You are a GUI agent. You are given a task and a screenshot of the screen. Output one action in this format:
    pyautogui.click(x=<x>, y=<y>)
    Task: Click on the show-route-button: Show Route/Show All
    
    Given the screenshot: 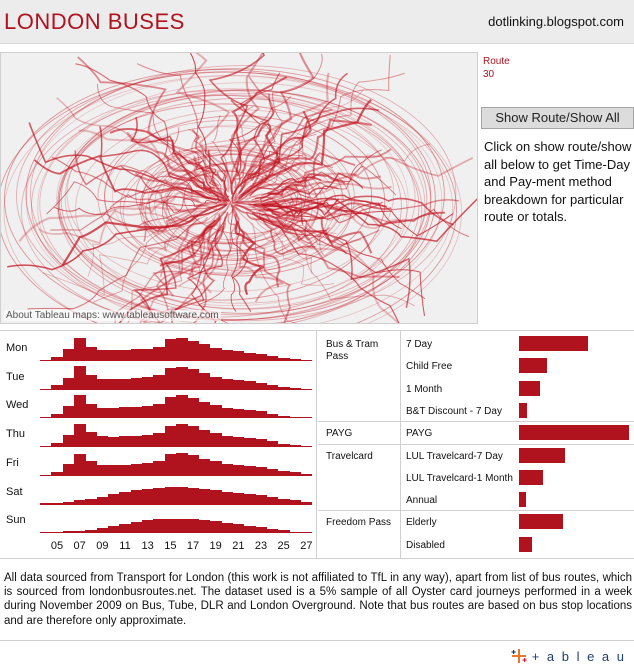 What is the action you would take?
    pyautogui.click(x=557, y=118)
    